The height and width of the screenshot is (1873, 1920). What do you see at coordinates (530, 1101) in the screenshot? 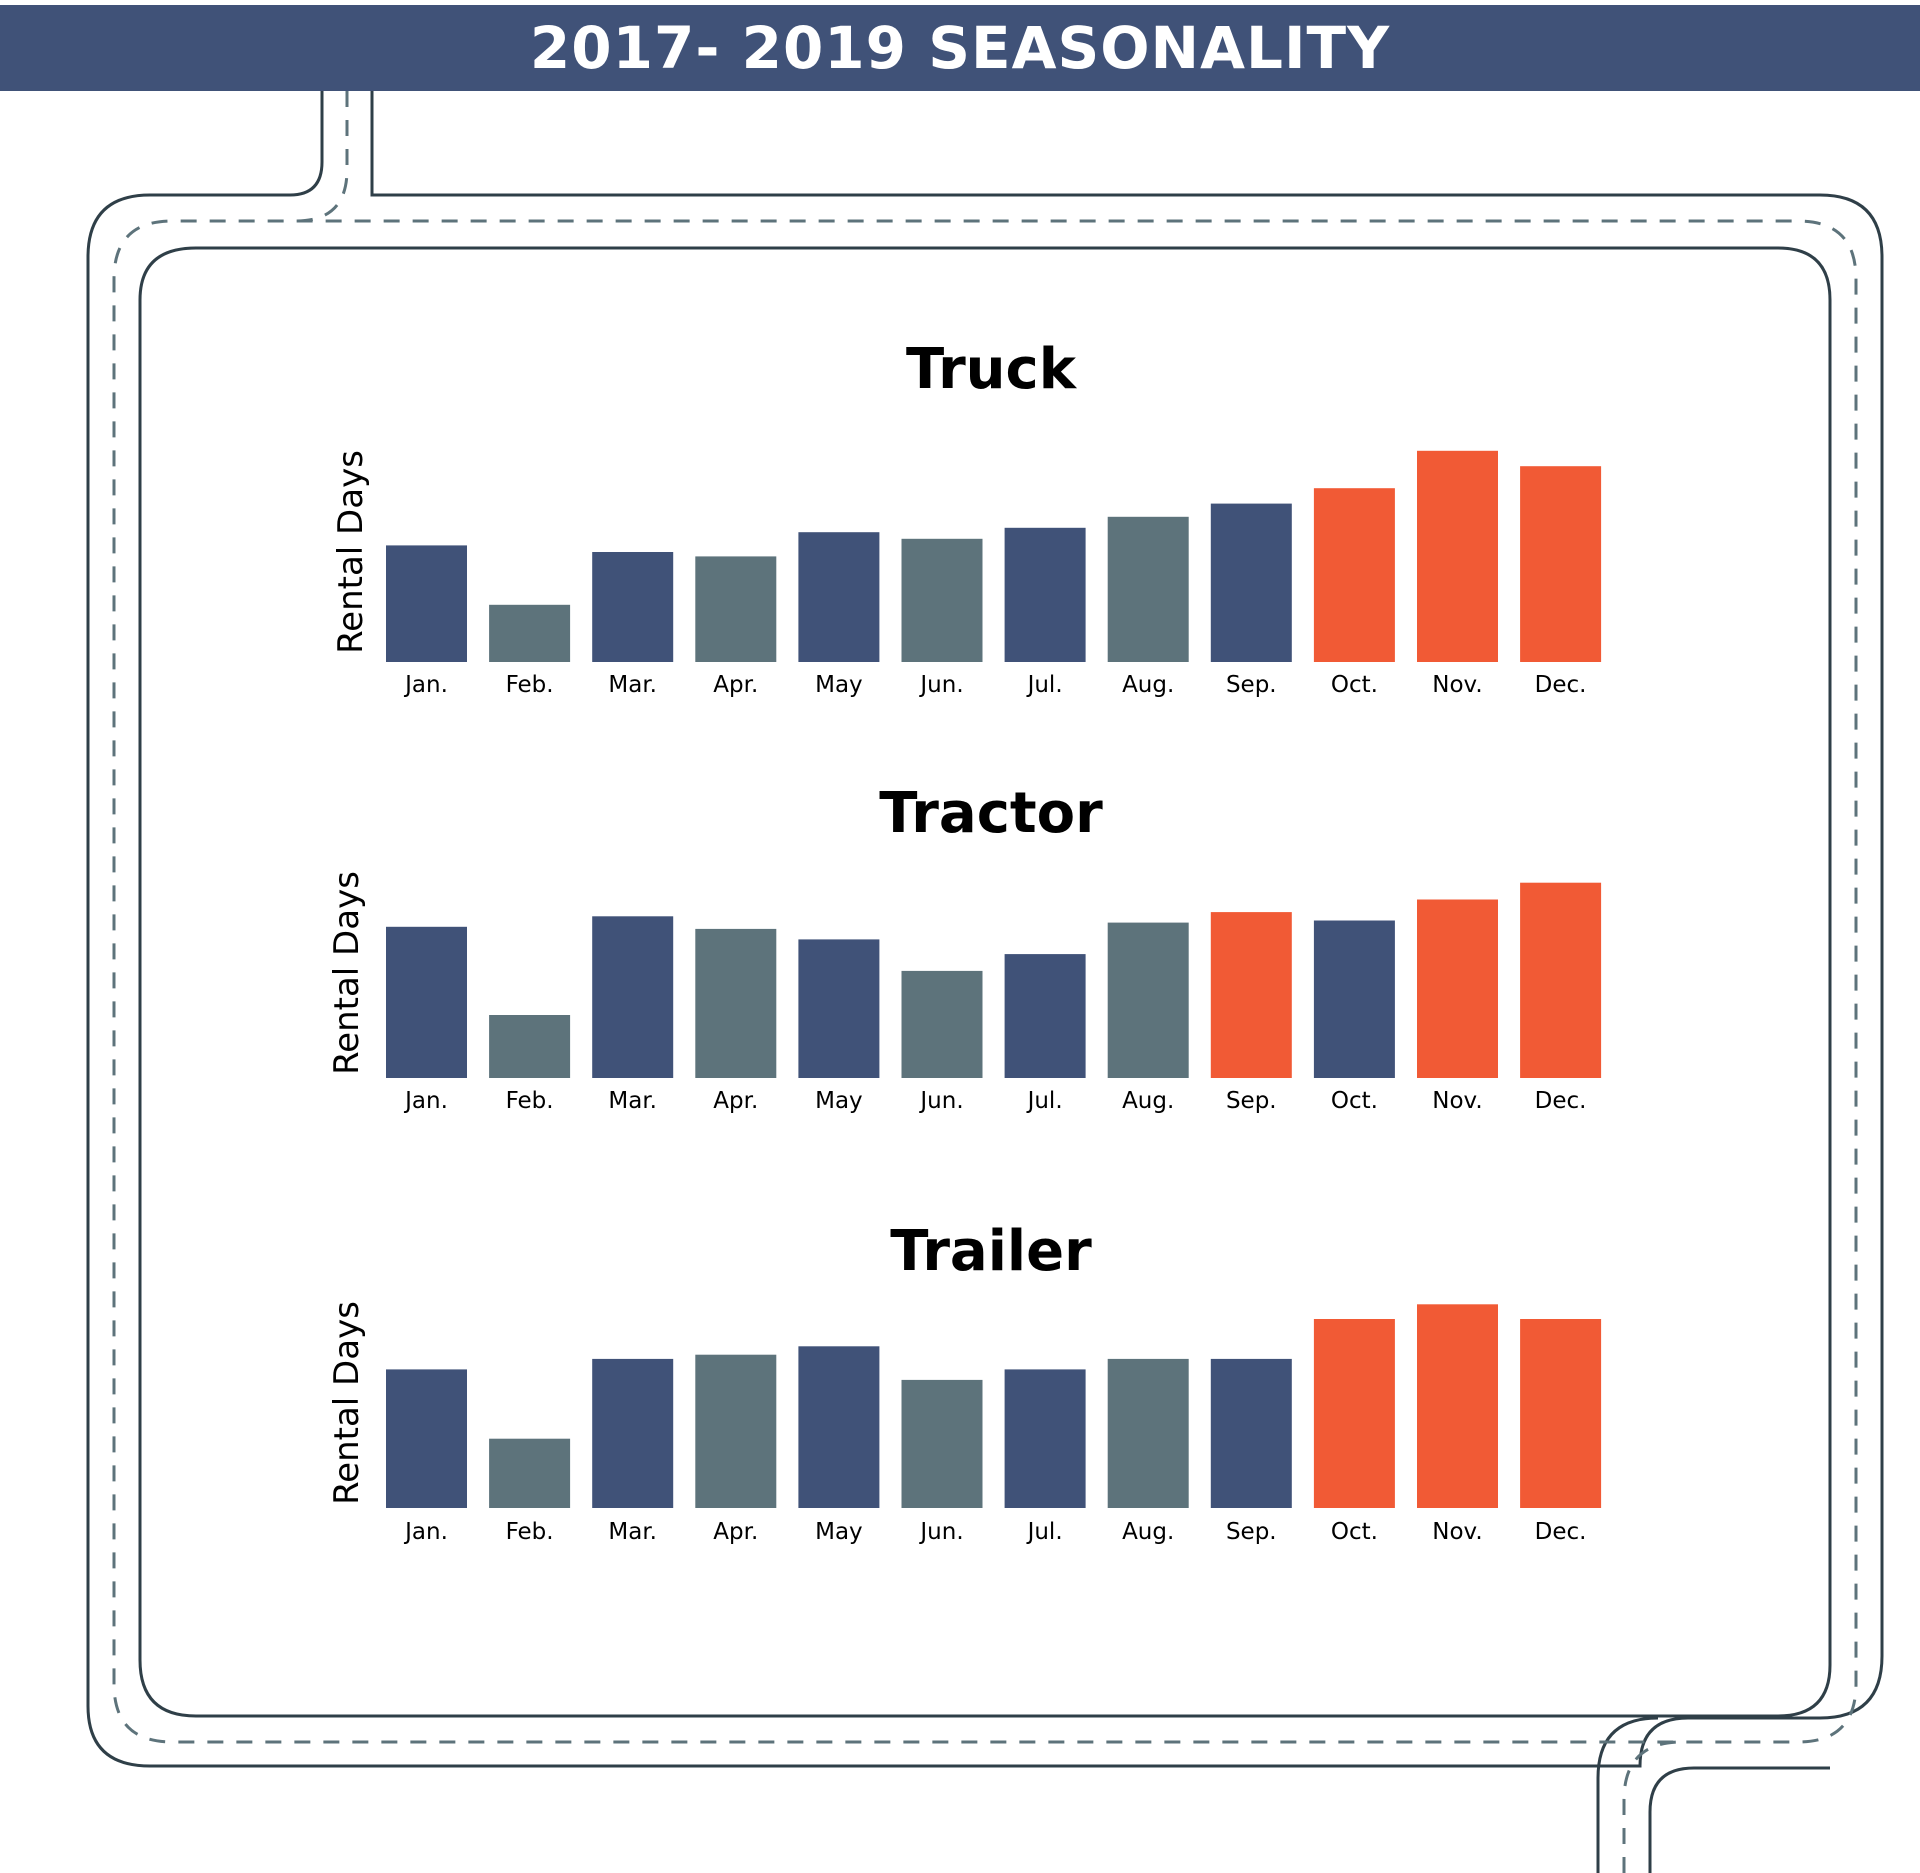
I see `tractor-tick-label: Feb.` at bounding box center [530, 1101].